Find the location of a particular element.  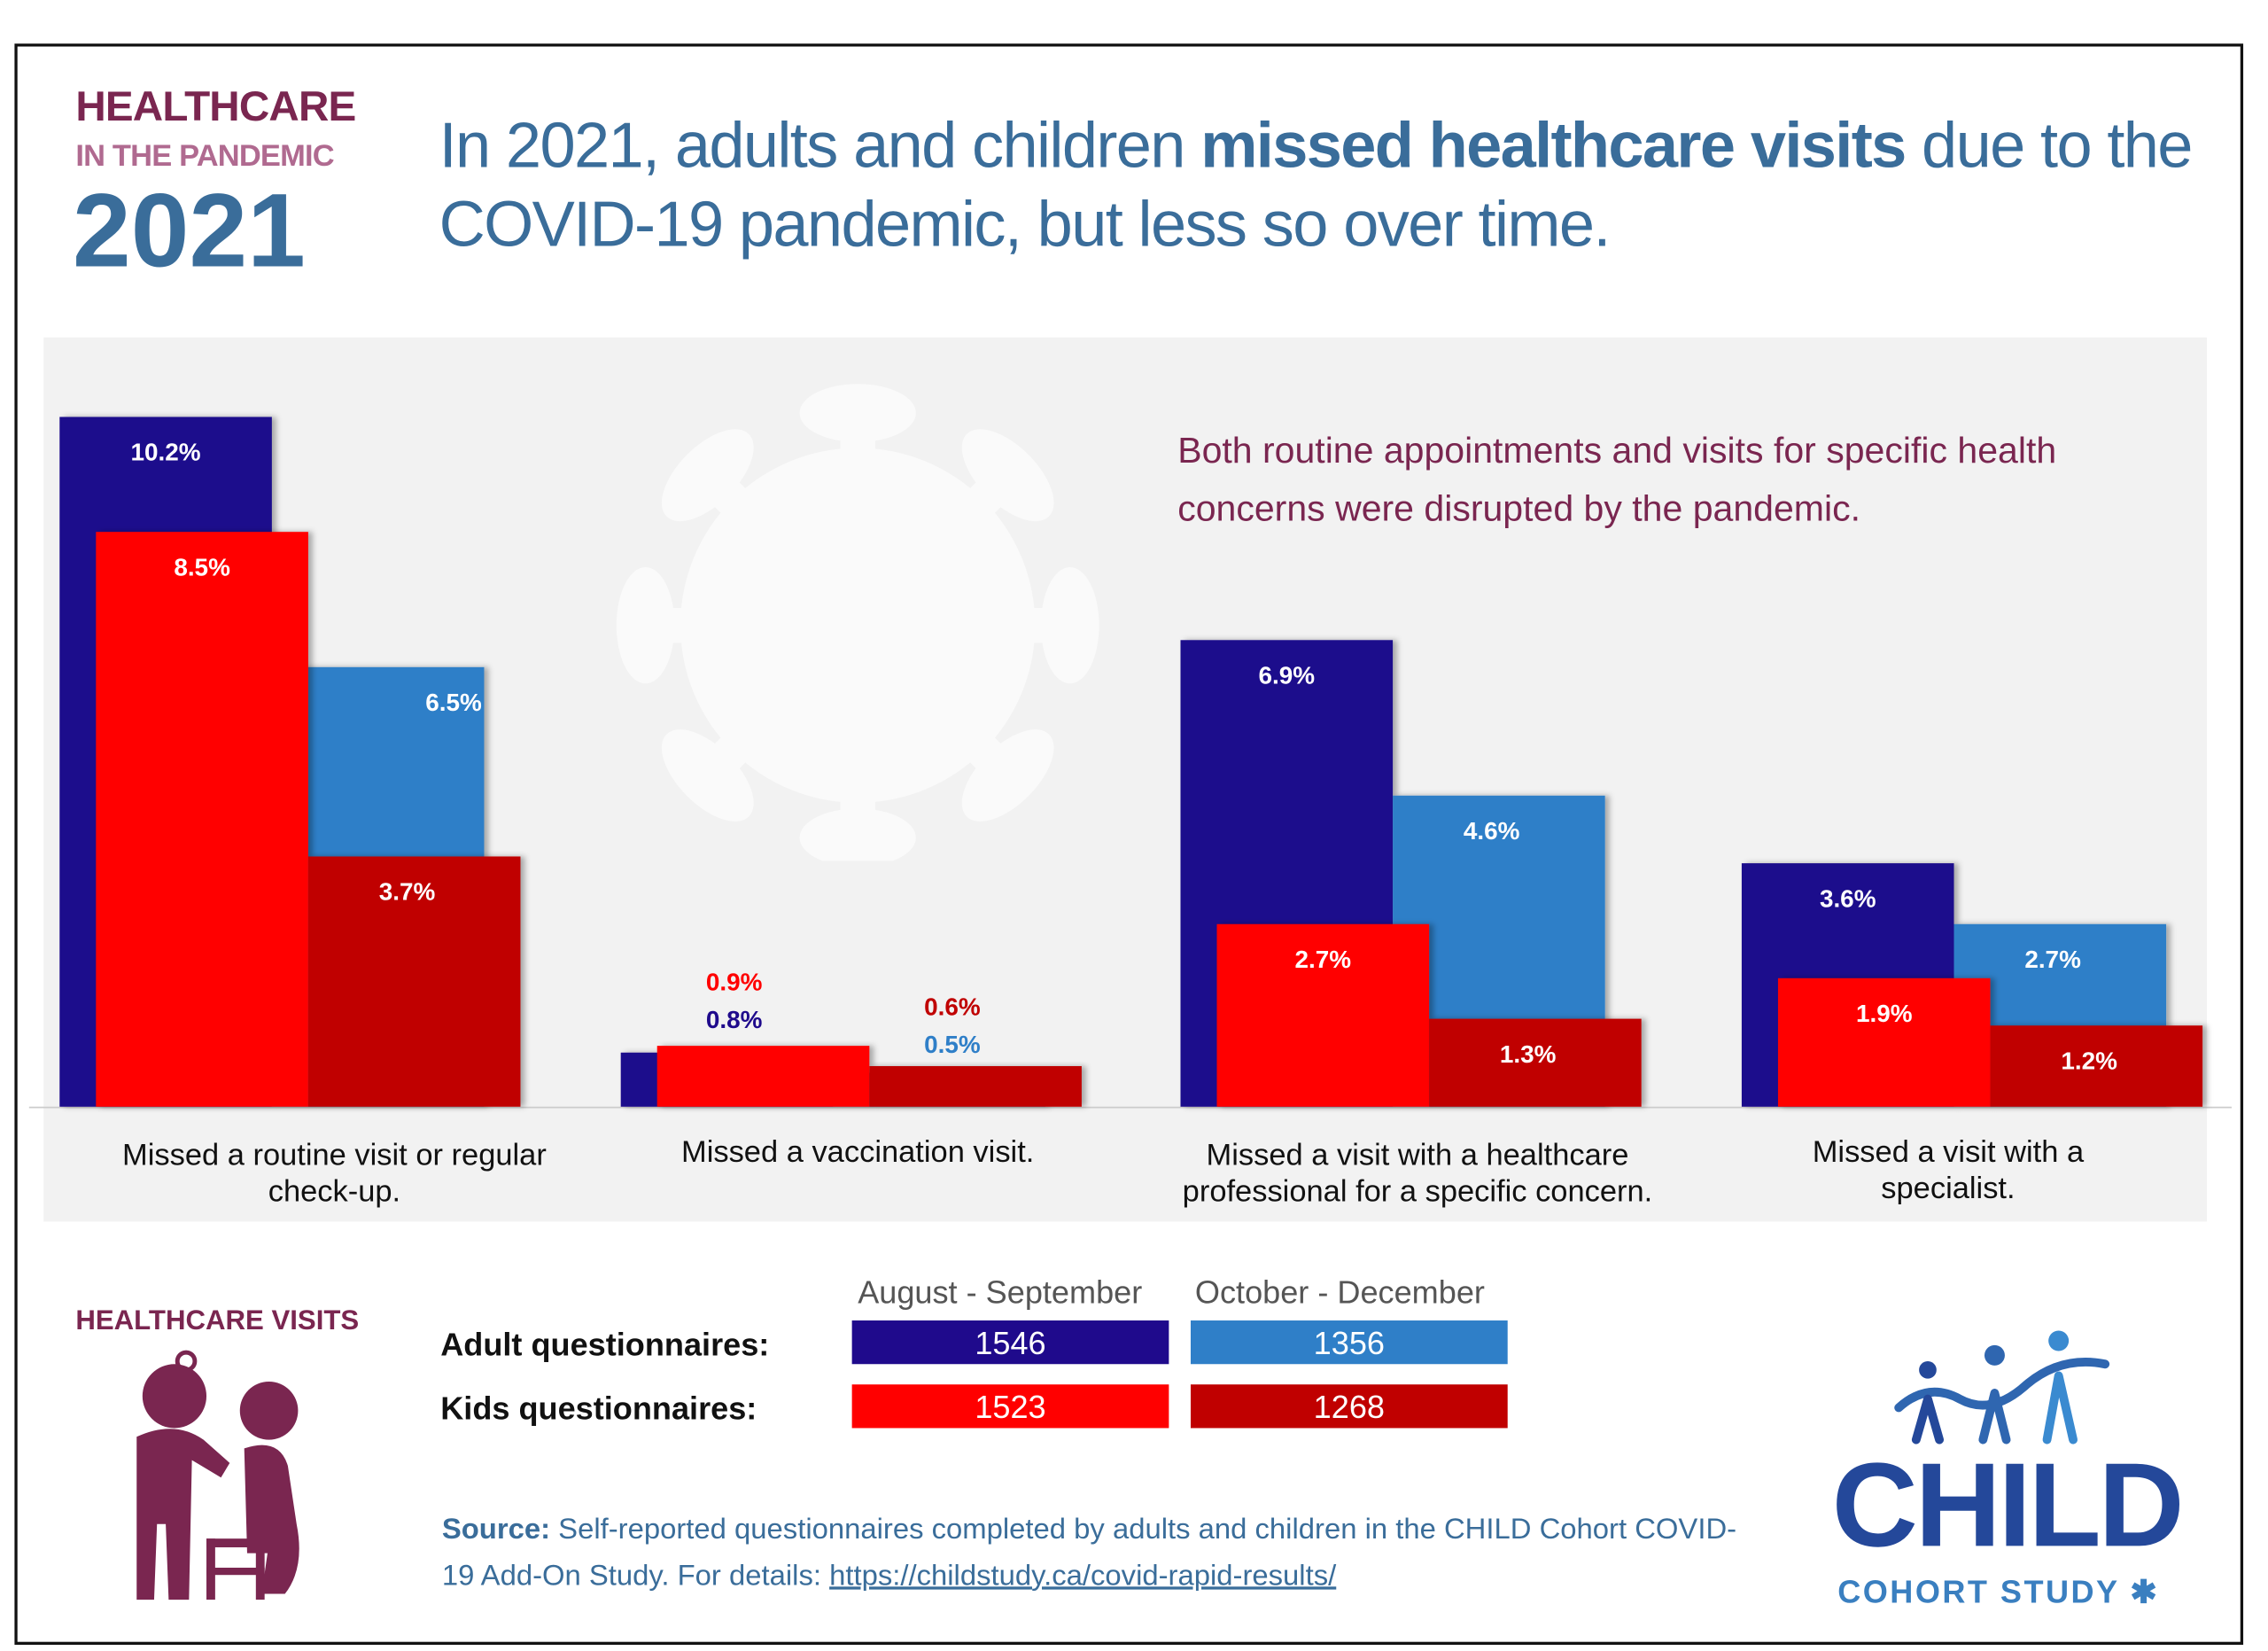

adults-aug-count: 1546 is located at coordinates (1010, 1343).